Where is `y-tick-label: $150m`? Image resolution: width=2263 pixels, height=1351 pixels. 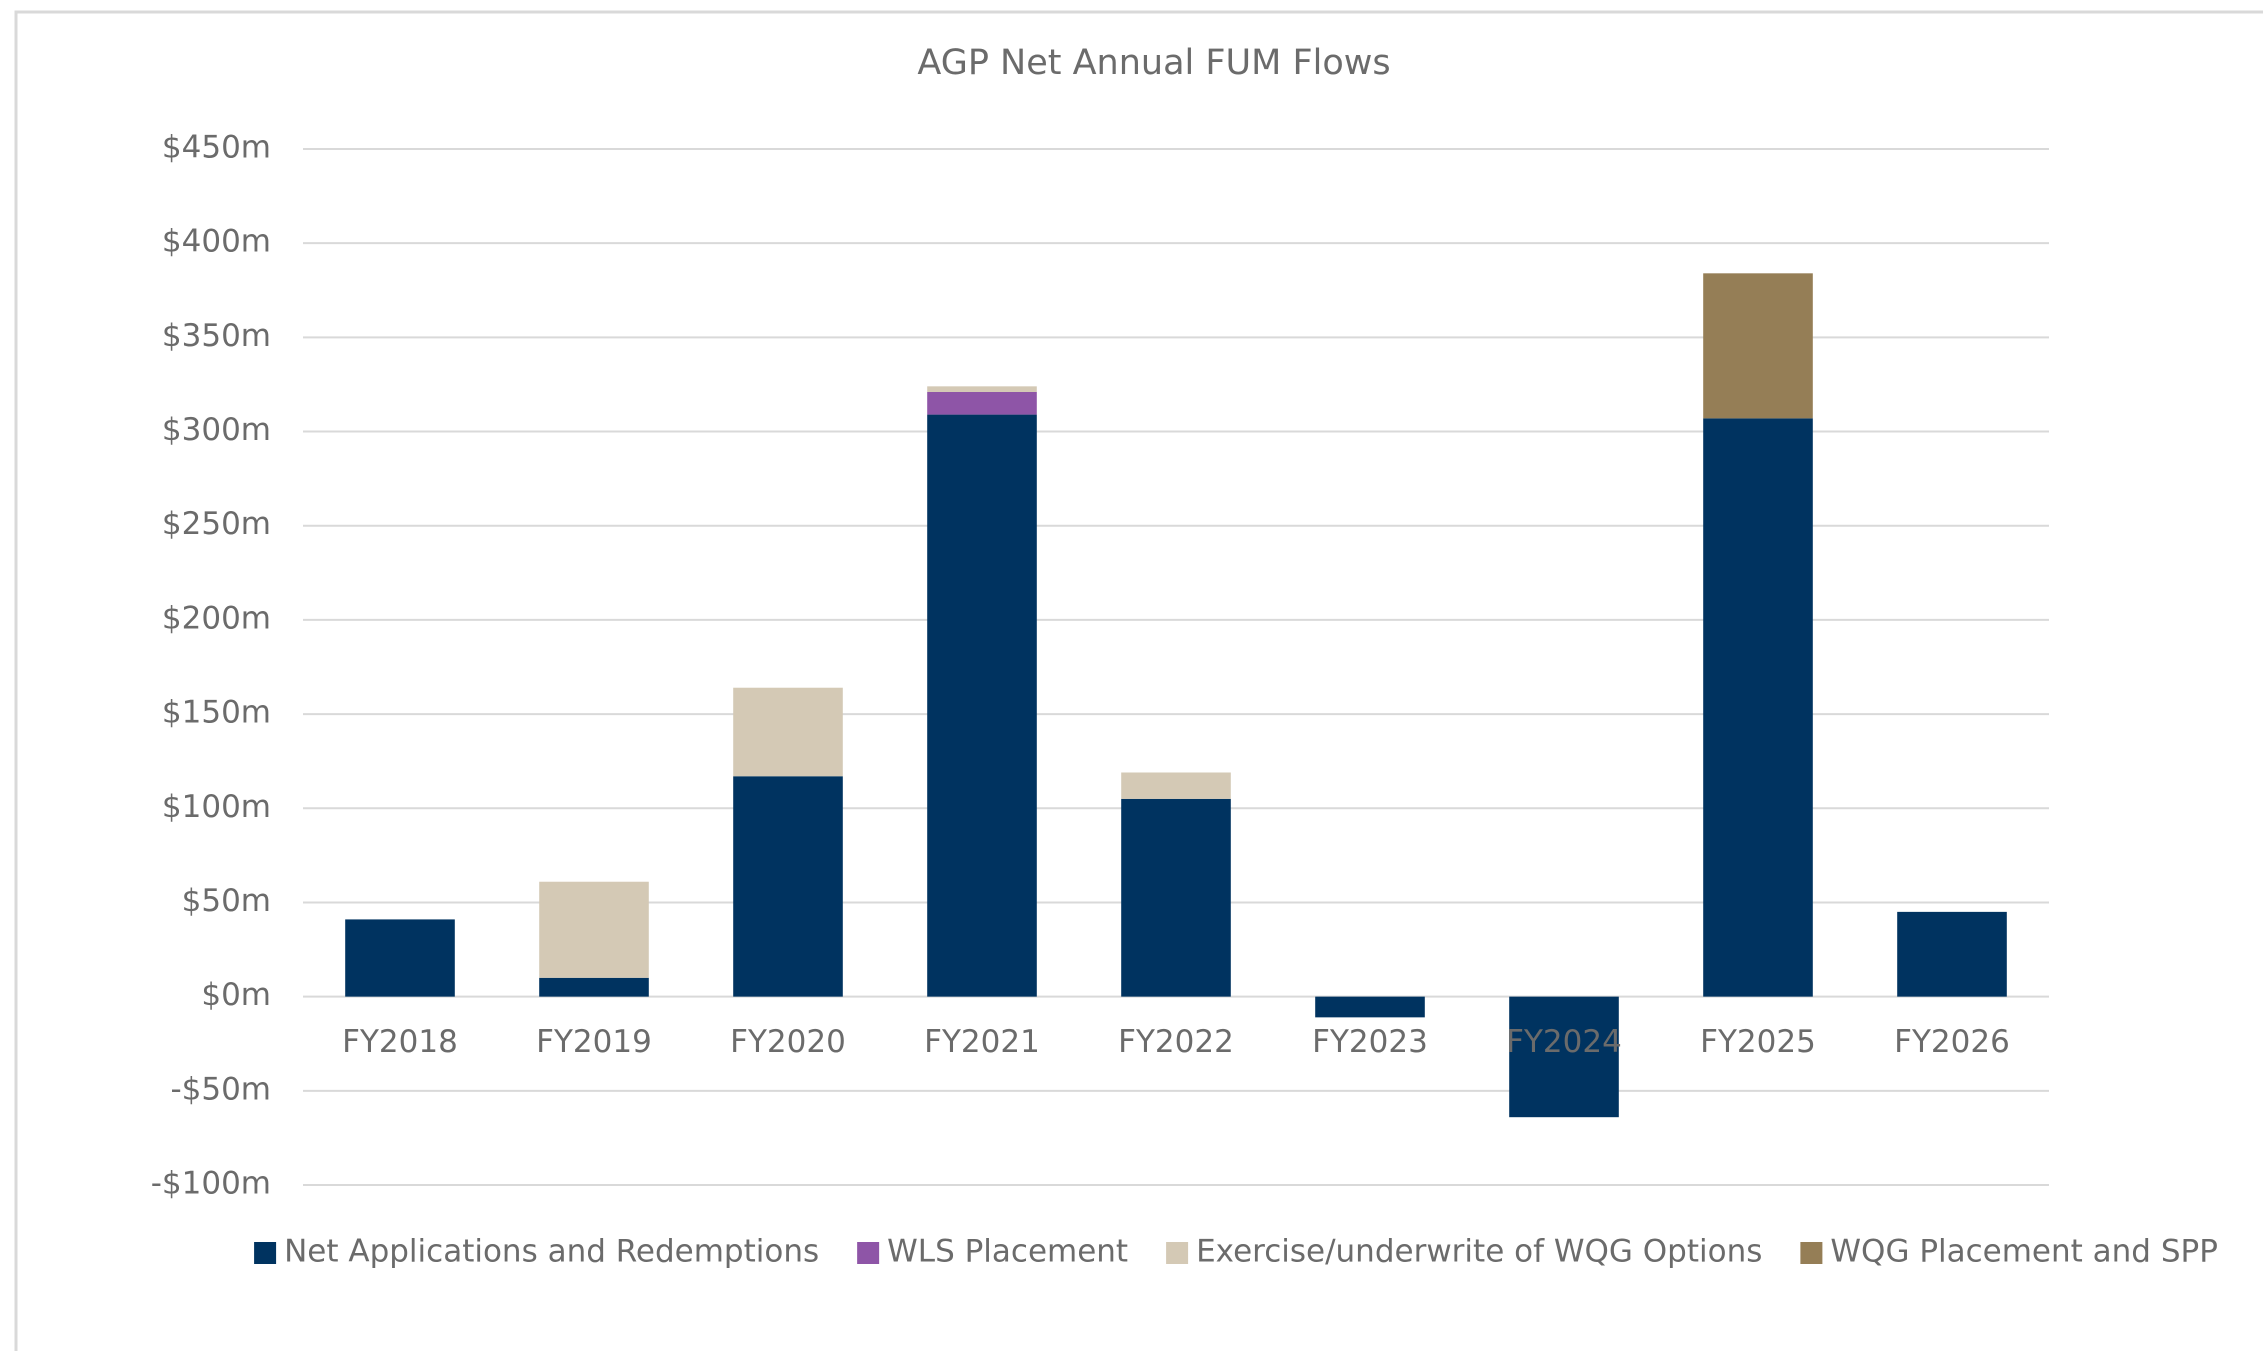 y-tick-label: $150m is located at coordinates (216, 713).